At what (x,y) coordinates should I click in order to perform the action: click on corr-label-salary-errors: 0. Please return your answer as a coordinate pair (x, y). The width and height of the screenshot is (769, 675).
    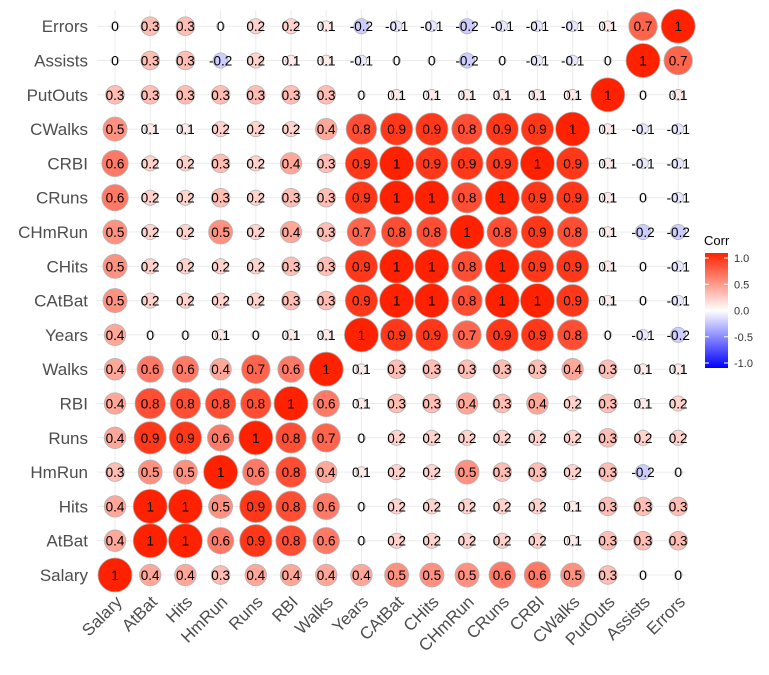
    Looking at the image, I should click on (678, 575).